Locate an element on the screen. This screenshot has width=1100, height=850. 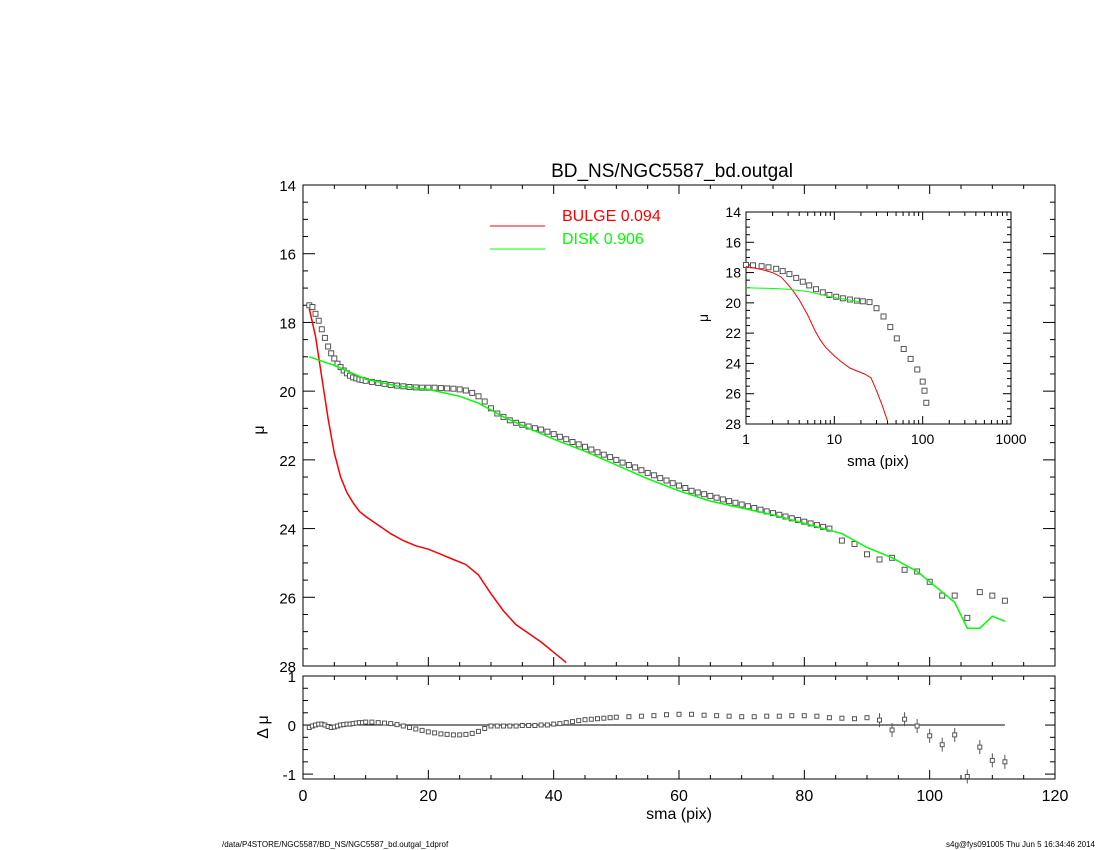
inset-y-axis-label: μ is located at coordinates (703, 318).